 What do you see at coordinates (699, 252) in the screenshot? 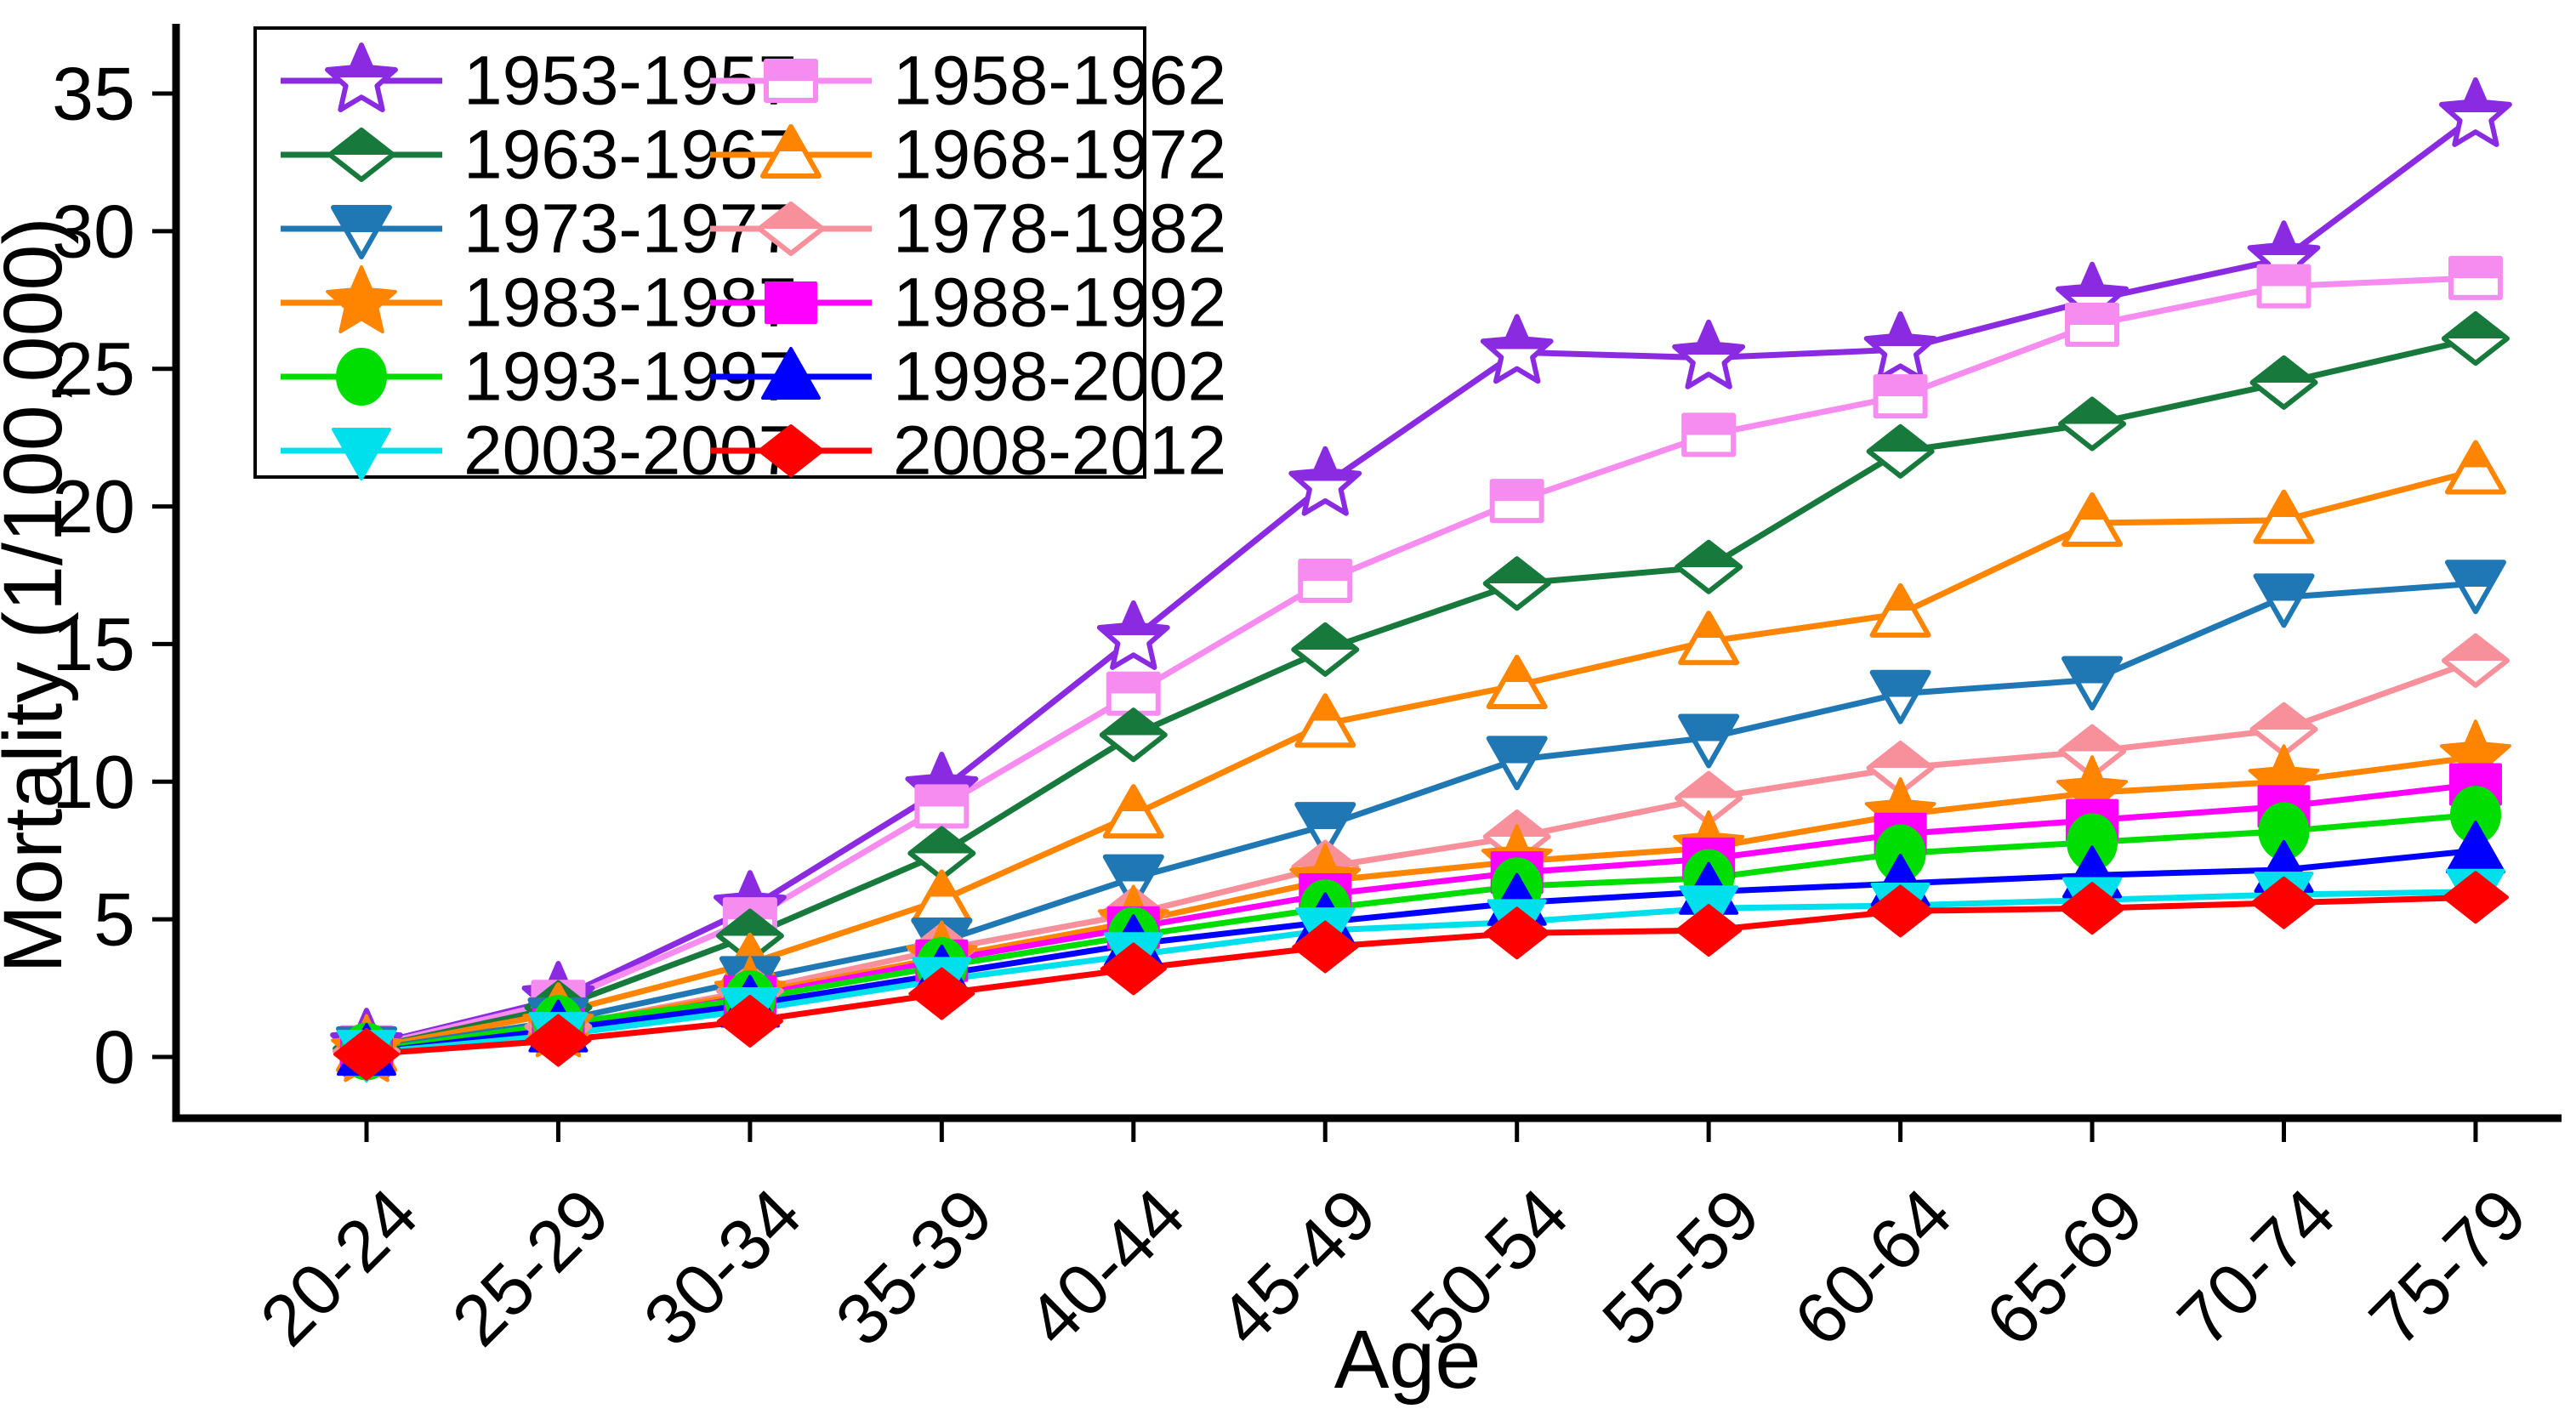
I see `legend-box` at bounding box center [699, 252].